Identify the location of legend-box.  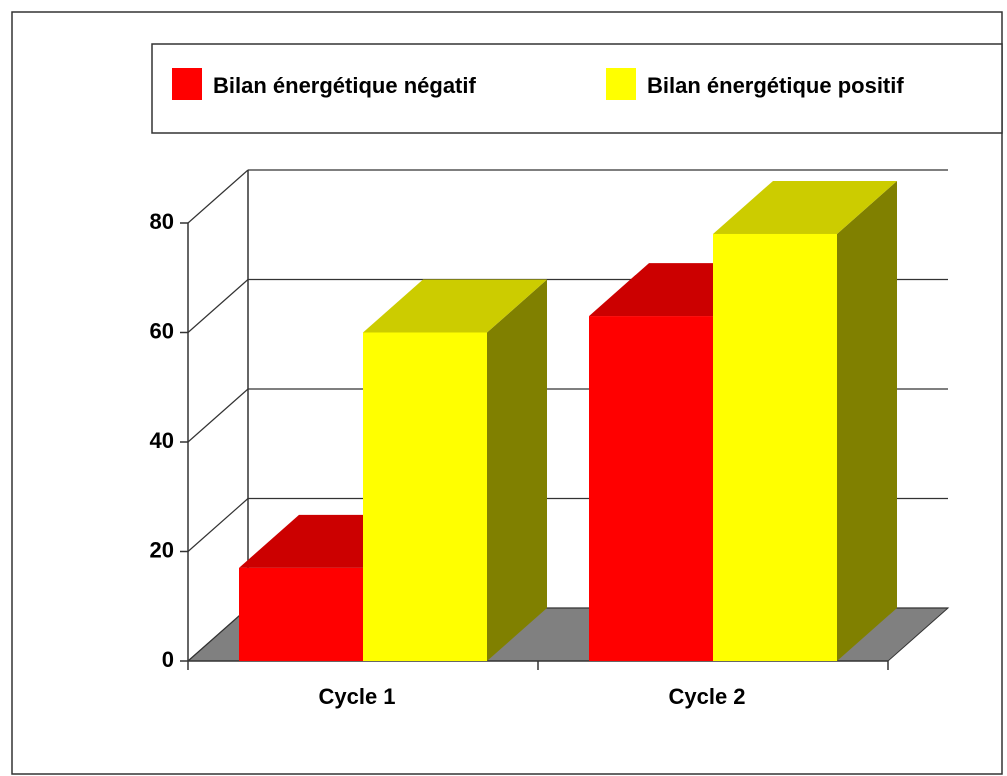
(577, 88).